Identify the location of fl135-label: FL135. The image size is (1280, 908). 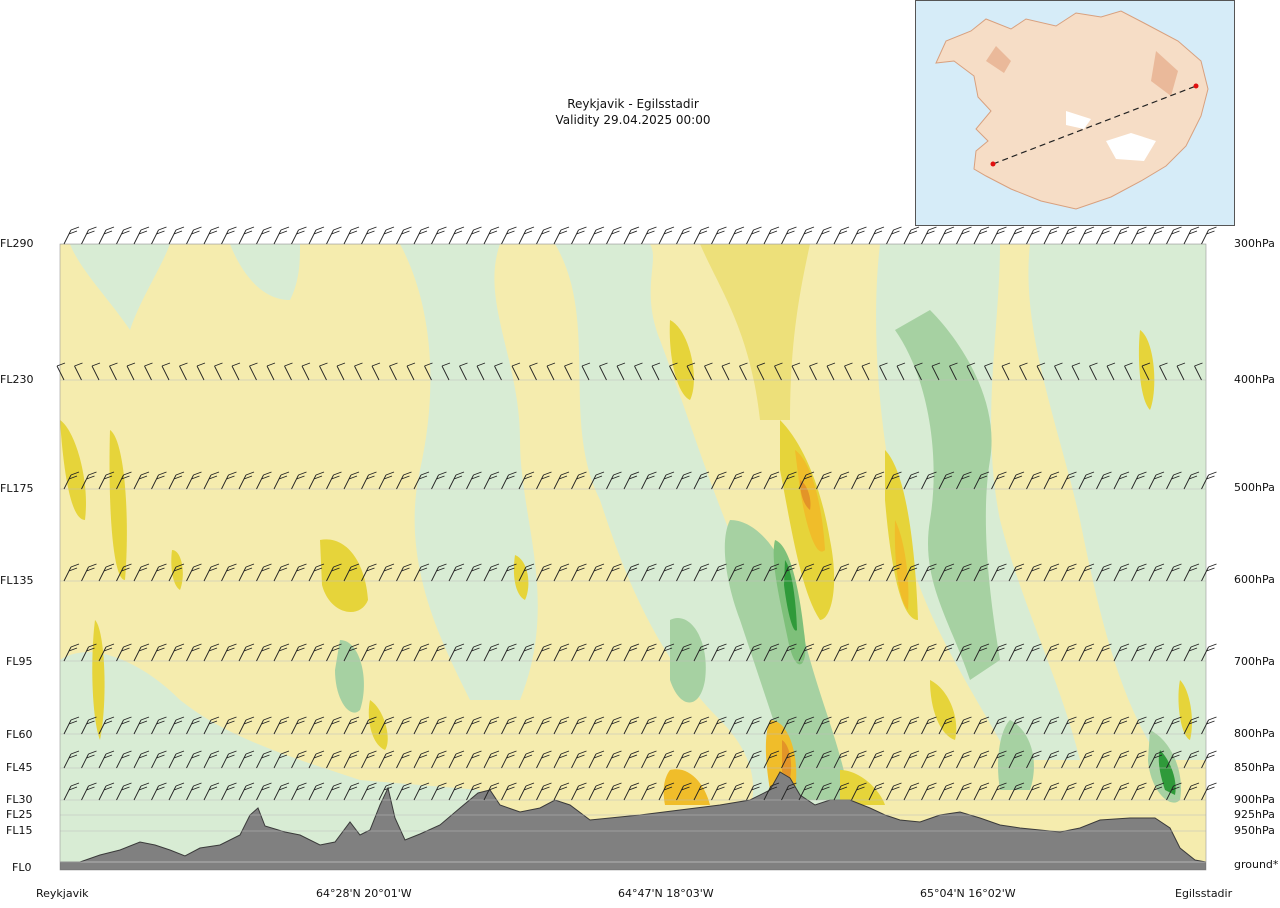
(17, 580).